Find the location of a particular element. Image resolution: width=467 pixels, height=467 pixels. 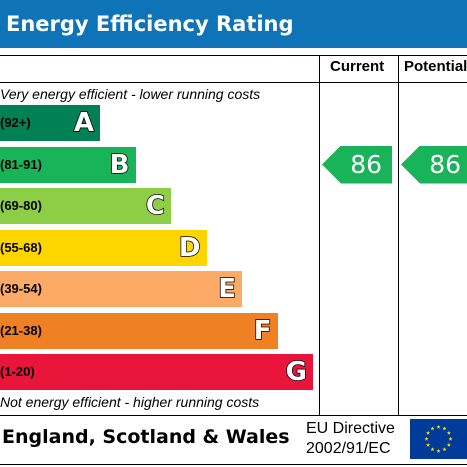

eu-directive-number: 2002/91/EC is located at coordinates (348, 448).